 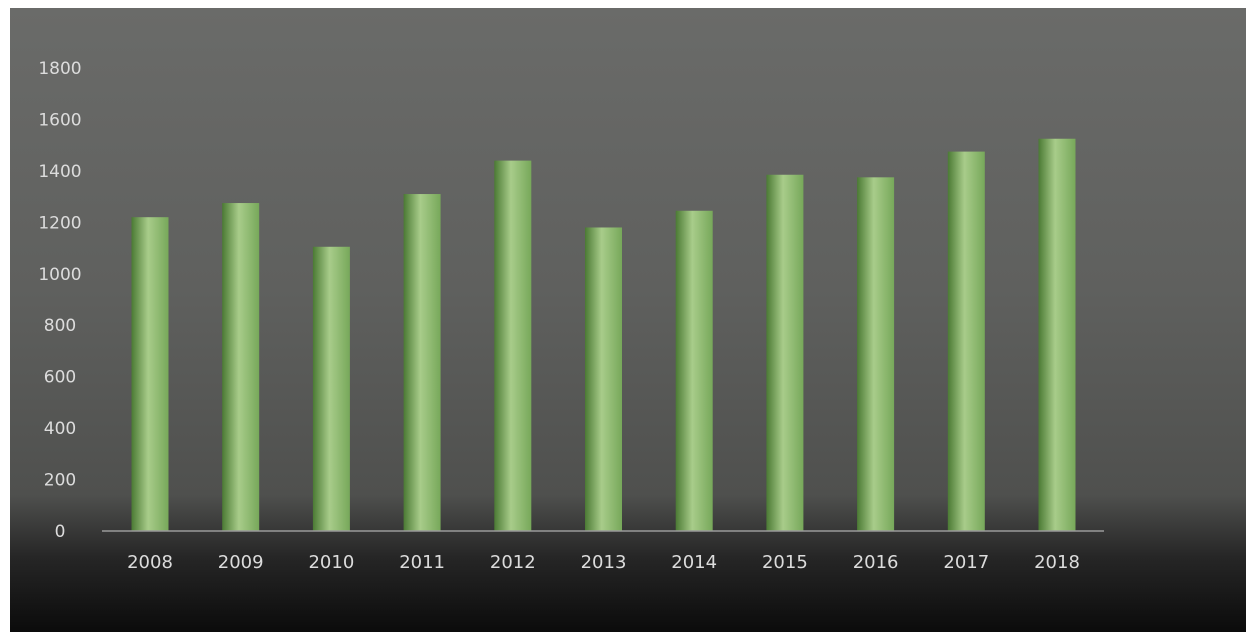 I want to click on y-tick-label-1600: 1600, so click(x=59, y=120).